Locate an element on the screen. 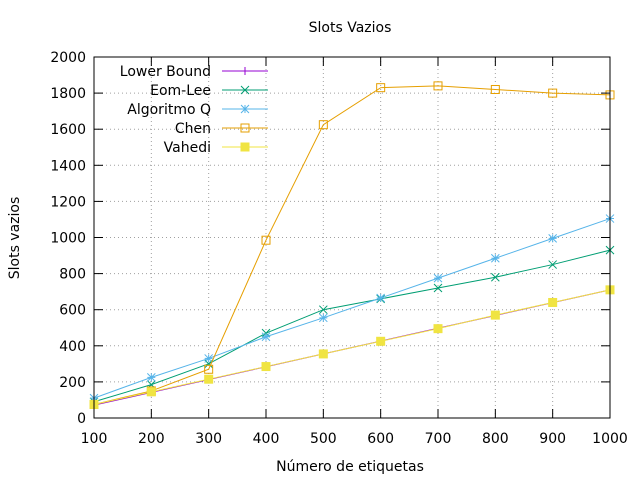  legend-marker-lower-bound is located at coordinates (245, 71).